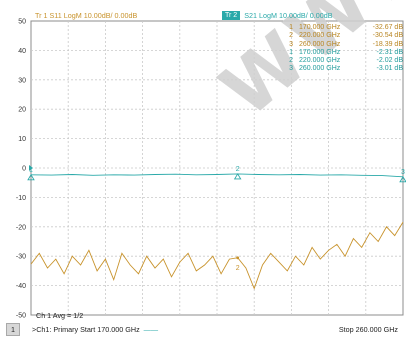  I want to click on marker-label: 1, so click(31, 170).